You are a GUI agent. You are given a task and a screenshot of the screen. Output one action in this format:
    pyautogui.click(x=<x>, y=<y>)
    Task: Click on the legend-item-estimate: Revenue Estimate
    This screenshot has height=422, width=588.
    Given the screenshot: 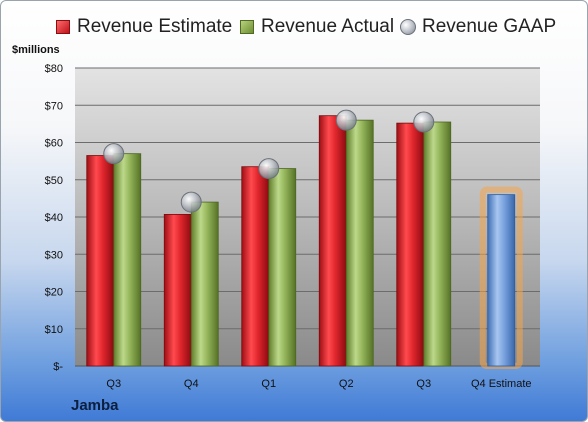 What is the action you would take?
    pyautogui.click(x=144, y=27)
    